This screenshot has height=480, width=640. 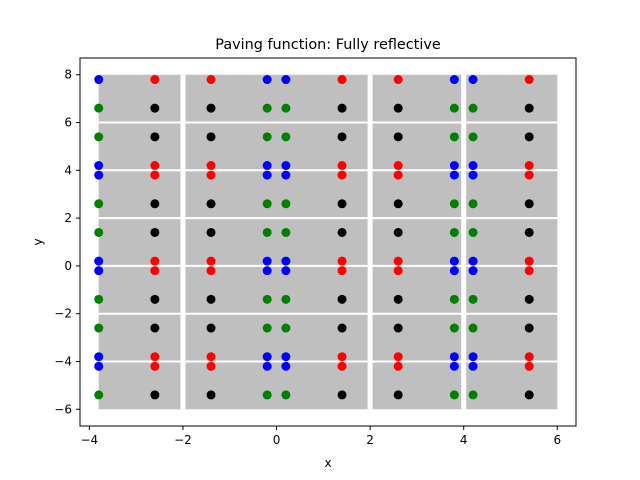 What do you see at coordinates (67, 242) in the screenshot?
I see `y-axis: −6 −4 −2 0 2 4 6 8` at bounding box center [67, 242].